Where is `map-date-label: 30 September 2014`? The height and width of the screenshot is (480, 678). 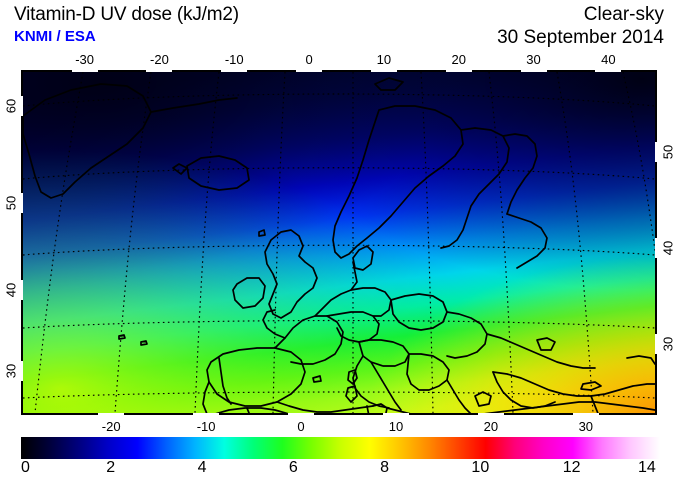
map-date-label: 30 September 2014 is located at coordinates (580, 37).